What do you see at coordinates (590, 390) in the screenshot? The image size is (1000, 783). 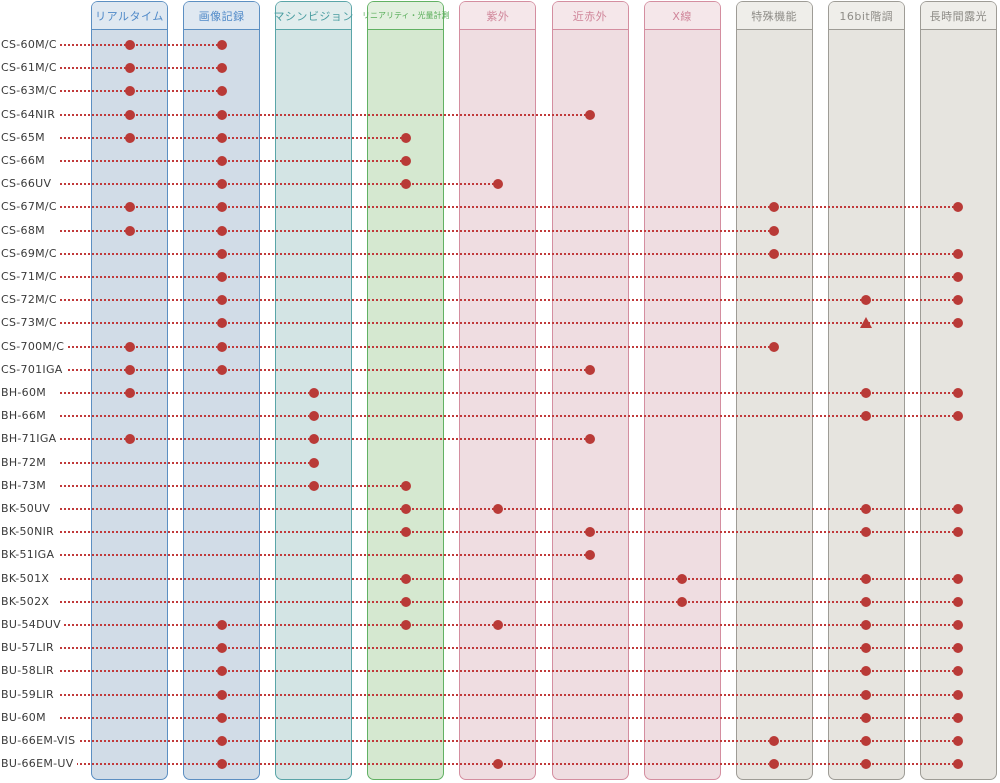 I see `feature-column-5: 近赤外` at bounding box center [590, 390].